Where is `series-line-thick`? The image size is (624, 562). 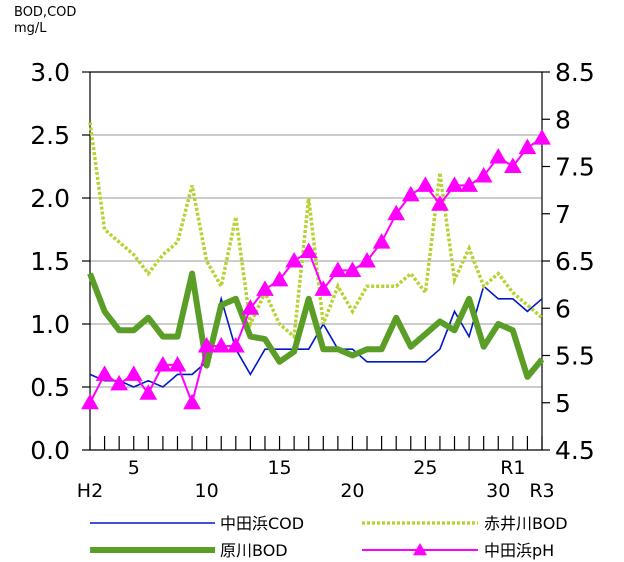 series-line-thick is located at coordinates (316, 325).